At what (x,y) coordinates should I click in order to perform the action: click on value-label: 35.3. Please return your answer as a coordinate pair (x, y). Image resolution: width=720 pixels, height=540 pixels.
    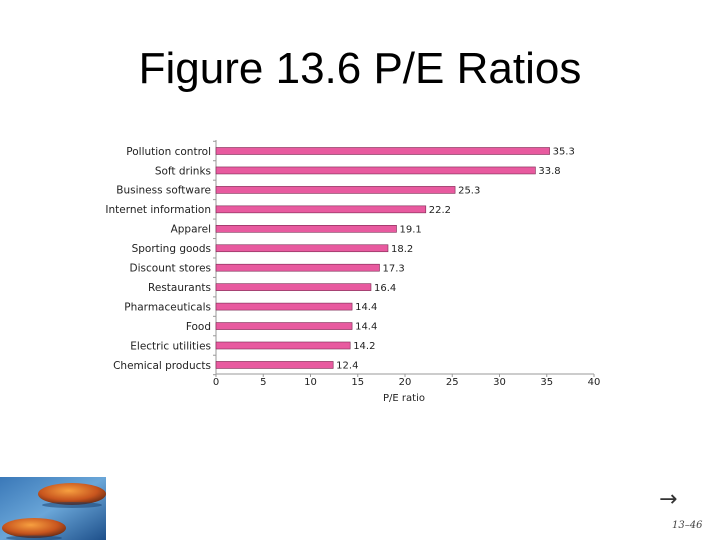
    Looking at the image, I should click on (564, 152).